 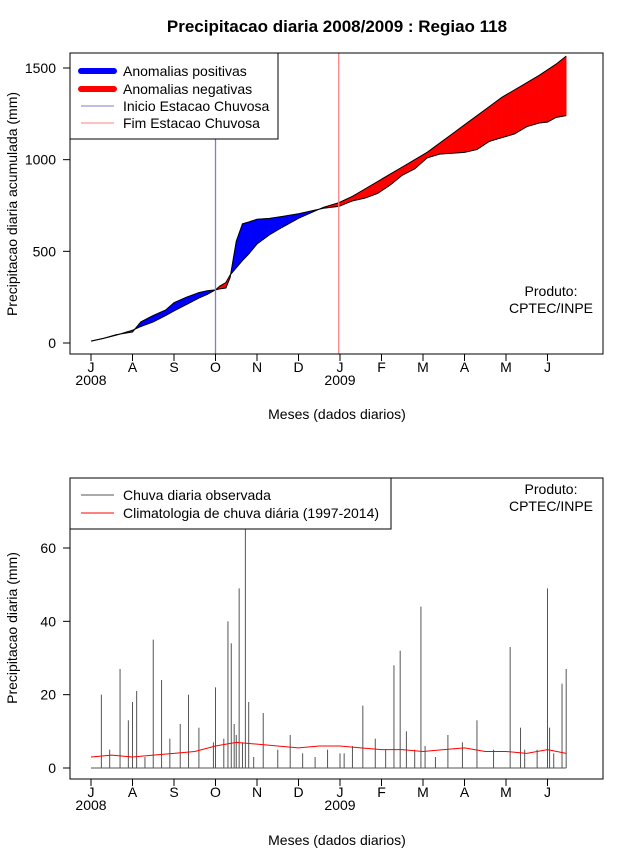 What do you see at coordinates (12, 204) in the screenshot?
I see `chart1-y-axis-label: Precipitacao diaria acumulada (mm)` at bounding box center [12, 204].